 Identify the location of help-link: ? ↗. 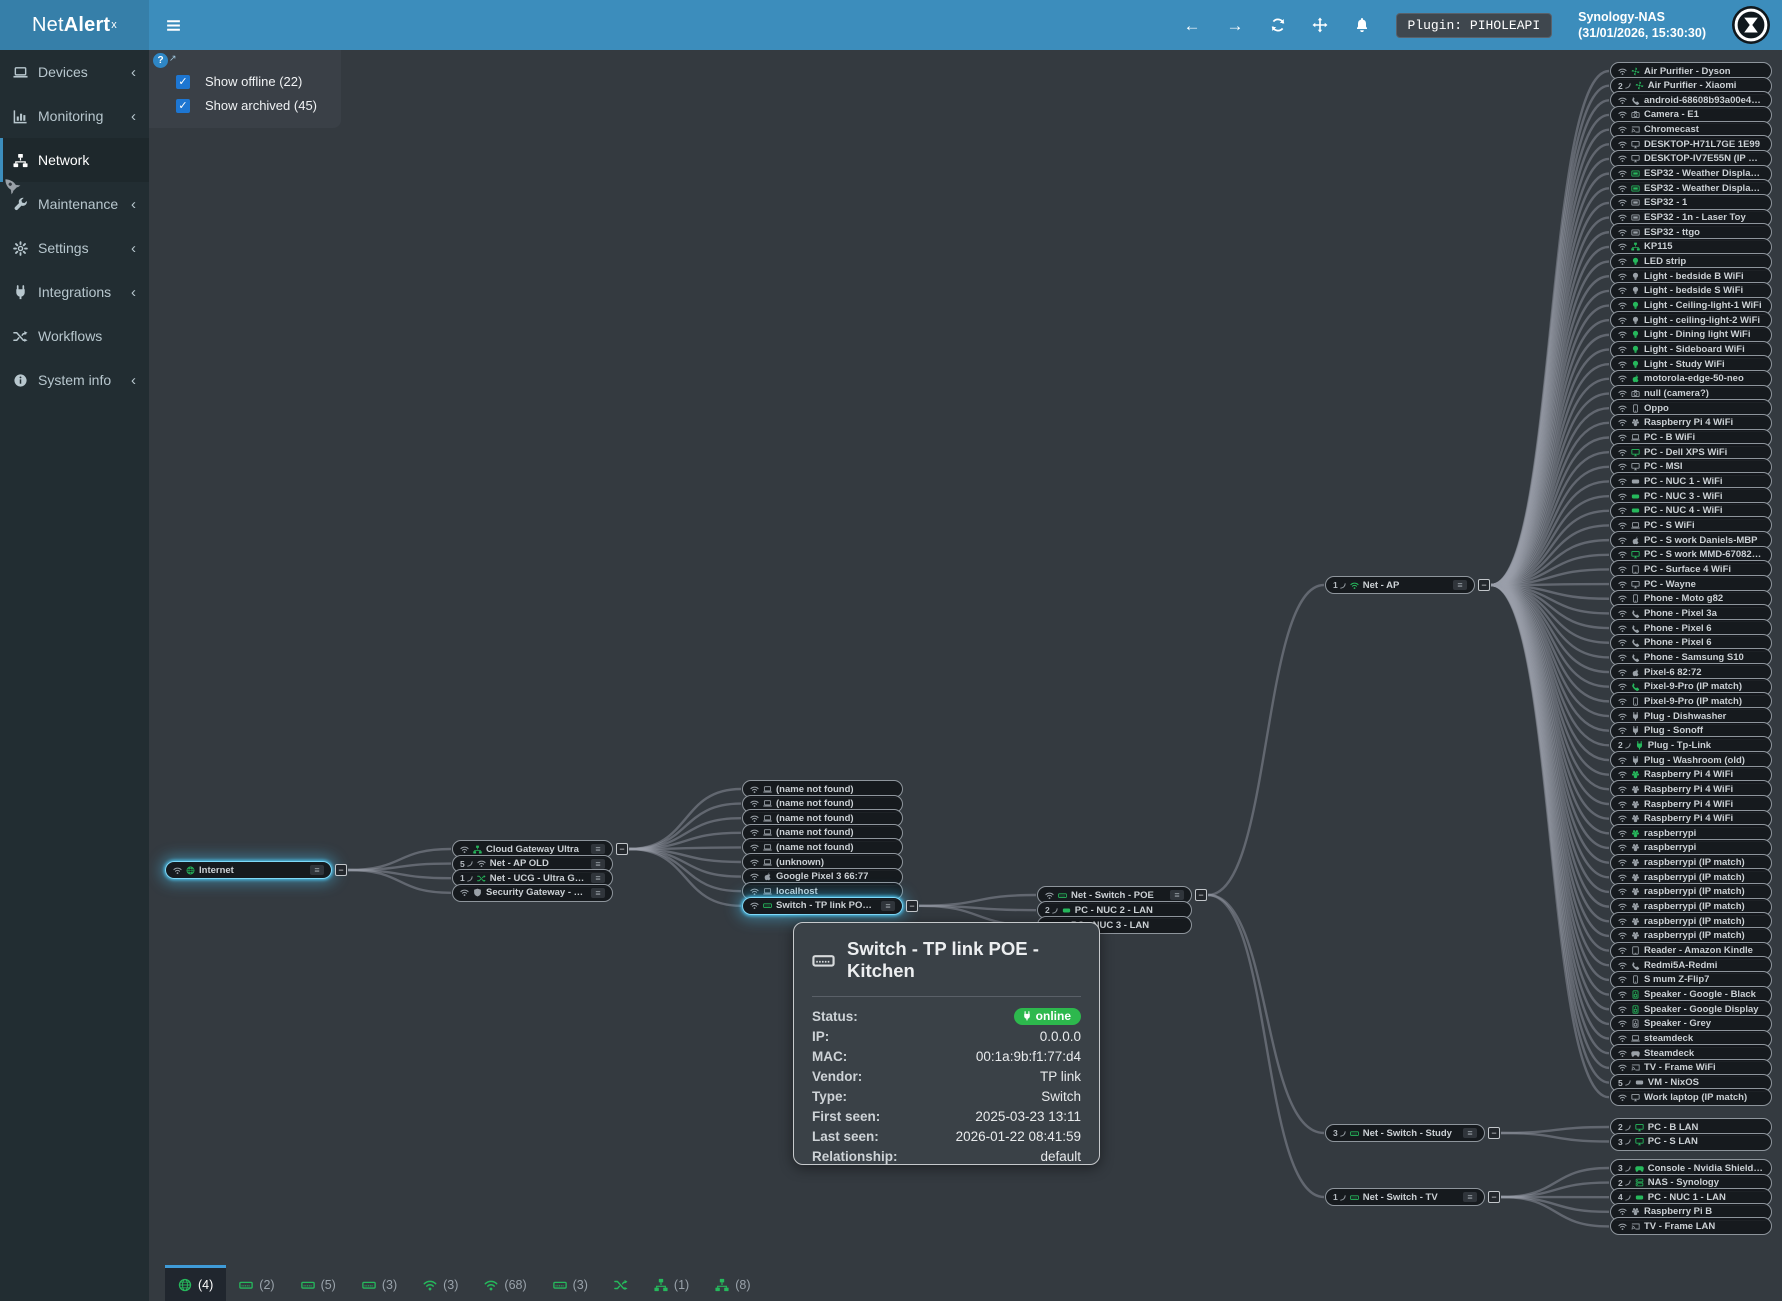
(165, 60).